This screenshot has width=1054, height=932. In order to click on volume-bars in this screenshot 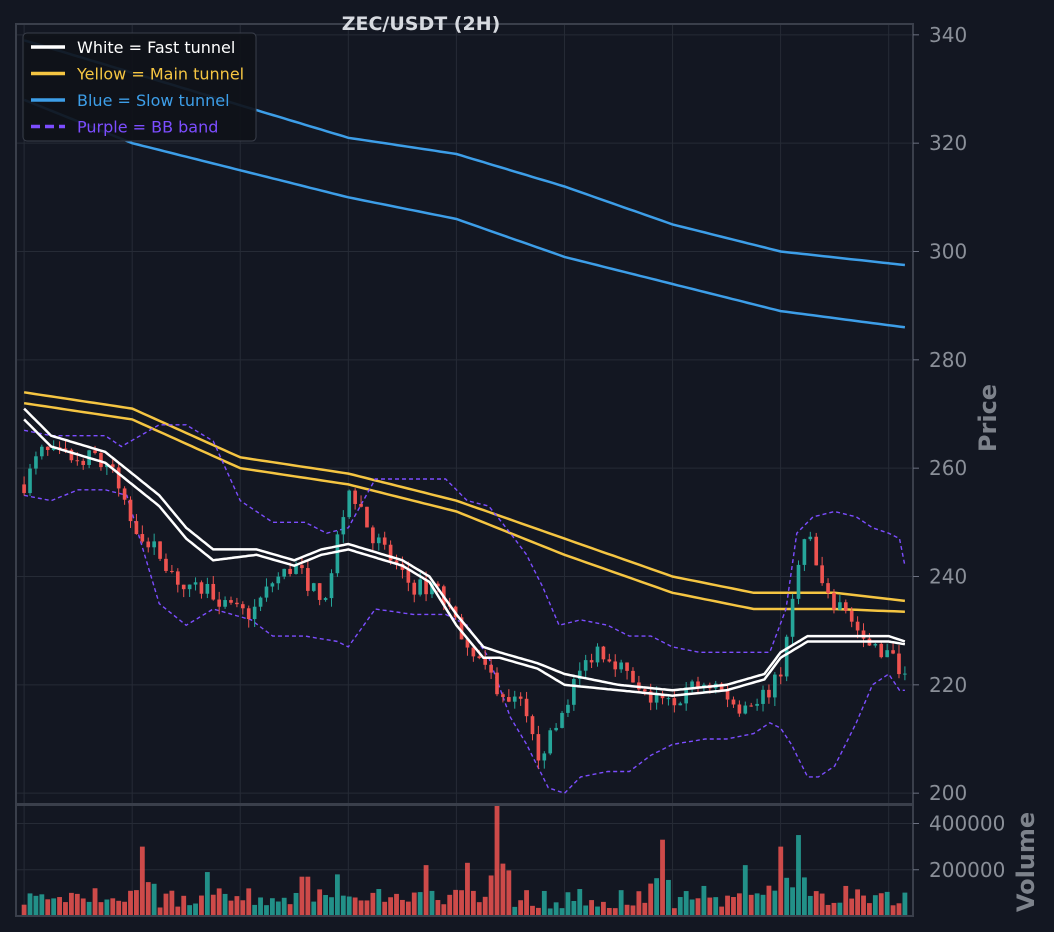, I will do `click(464, 860)`.